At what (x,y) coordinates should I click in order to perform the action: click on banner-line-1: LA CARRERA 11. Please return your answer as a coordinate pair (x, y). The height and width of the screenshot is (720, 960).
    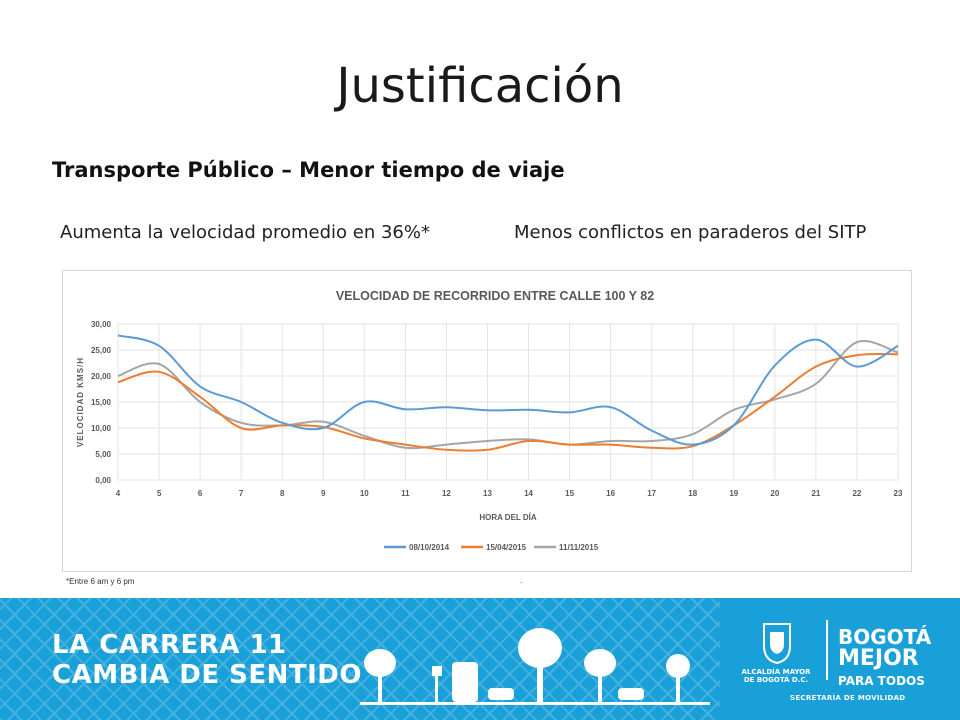
    Looking at the image, I should click on (169, 645).